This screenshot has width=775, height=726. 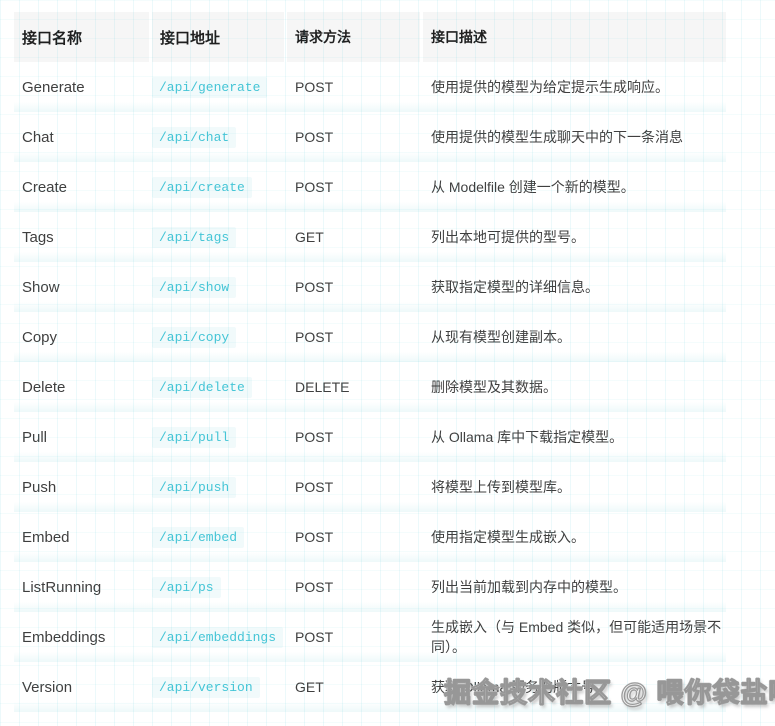 I want to click on api-path-cell: /api/embeddings, so click(x=219, y=637).